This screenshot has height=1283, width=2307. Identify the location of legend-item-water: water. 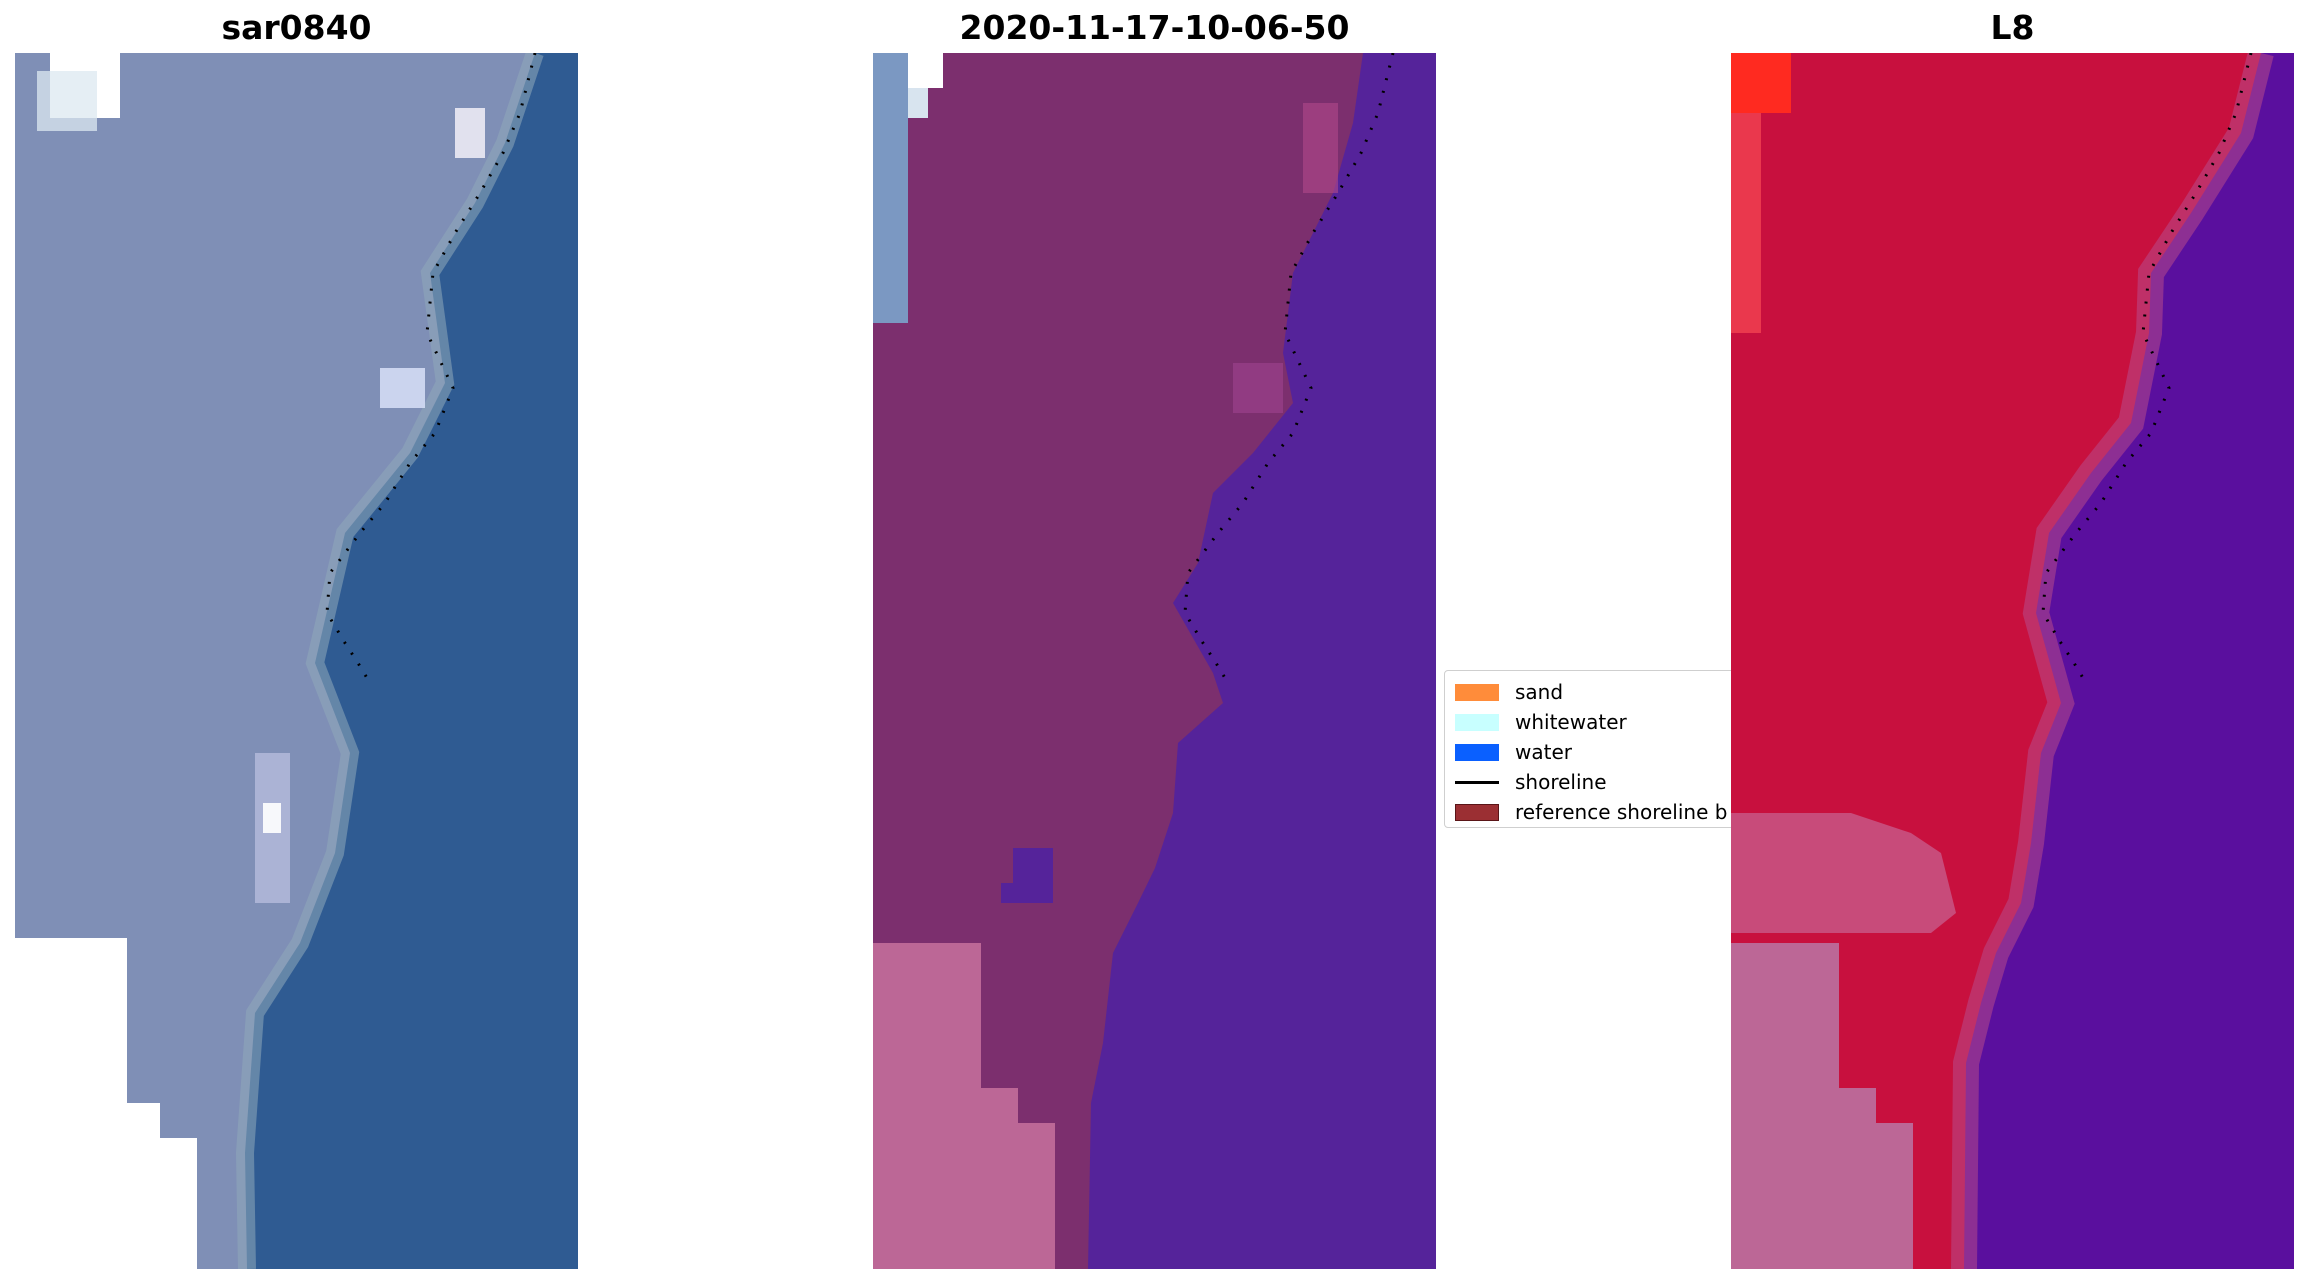
(1513, 752).